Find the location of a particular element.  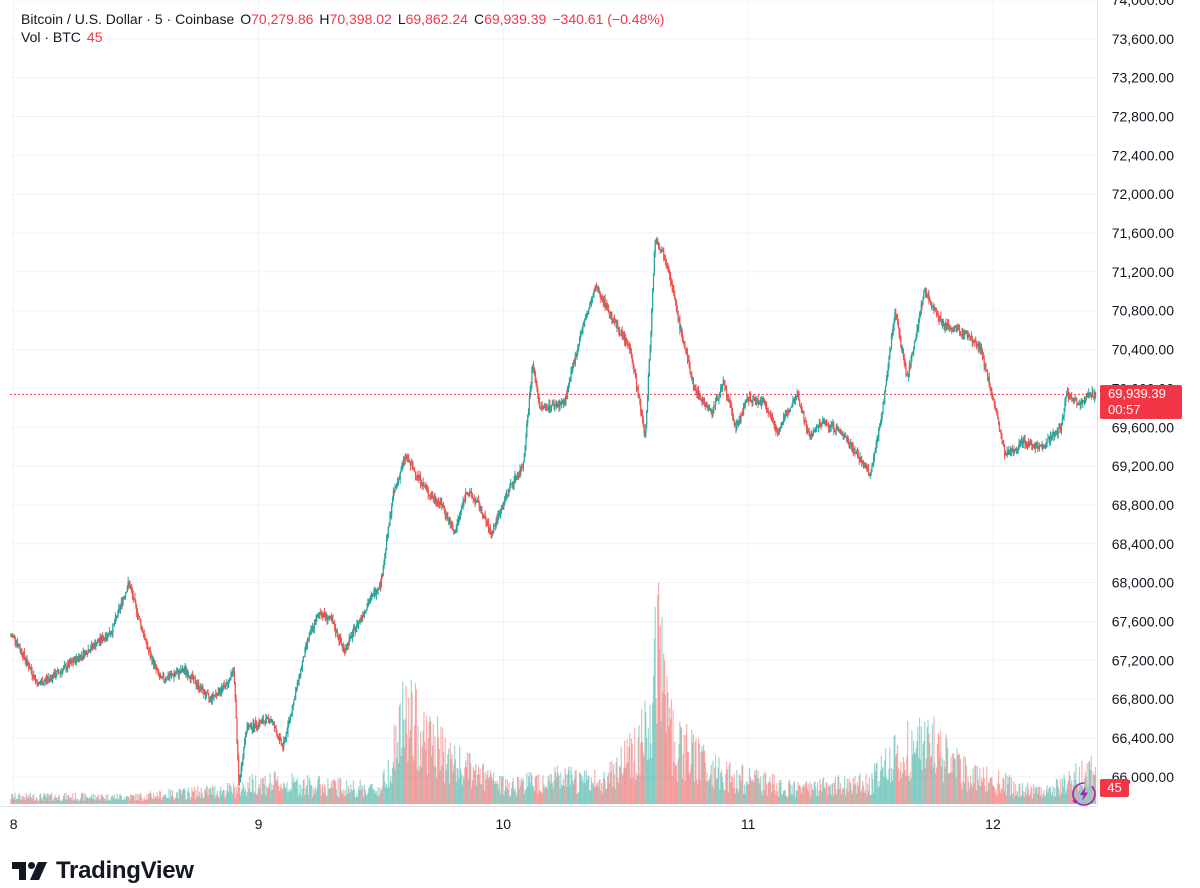

symbol-name: Bitcoin / U.S. Dollar is located at coordinates (82, 19).